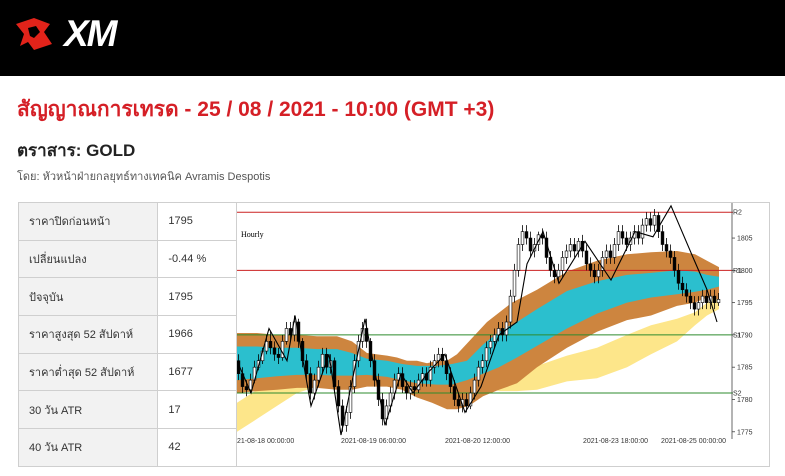  Describe the element at coordinates (745, 335) in the screenshot. I see `y-tick-label: 1790` at that location.